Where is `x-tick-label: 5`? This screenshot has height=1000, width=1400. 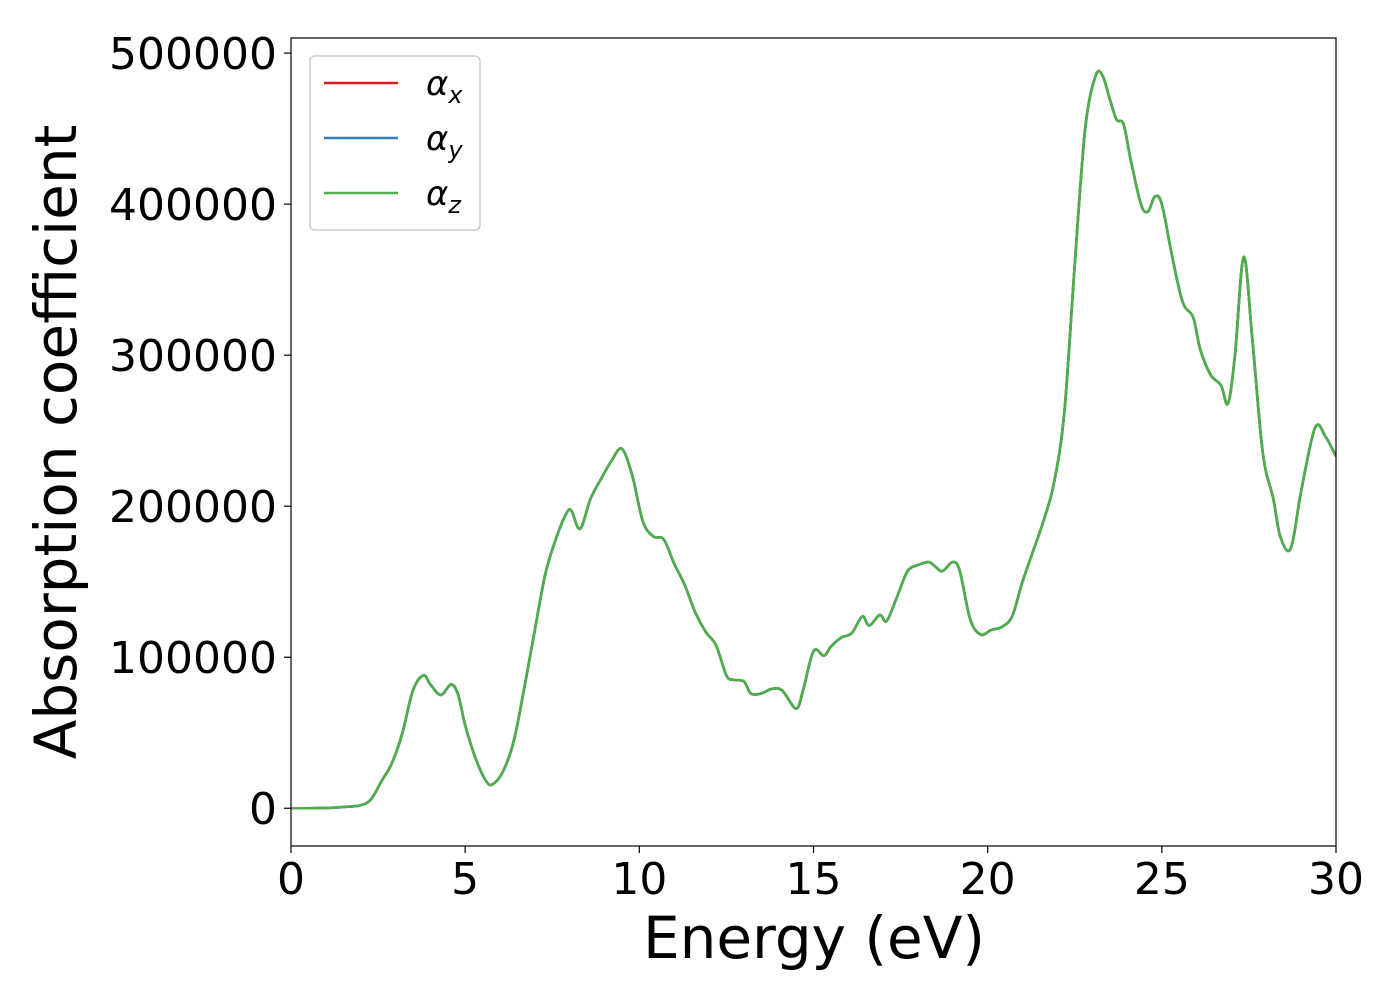 x-tick-label: 5 is located at coordinates (465, 879).